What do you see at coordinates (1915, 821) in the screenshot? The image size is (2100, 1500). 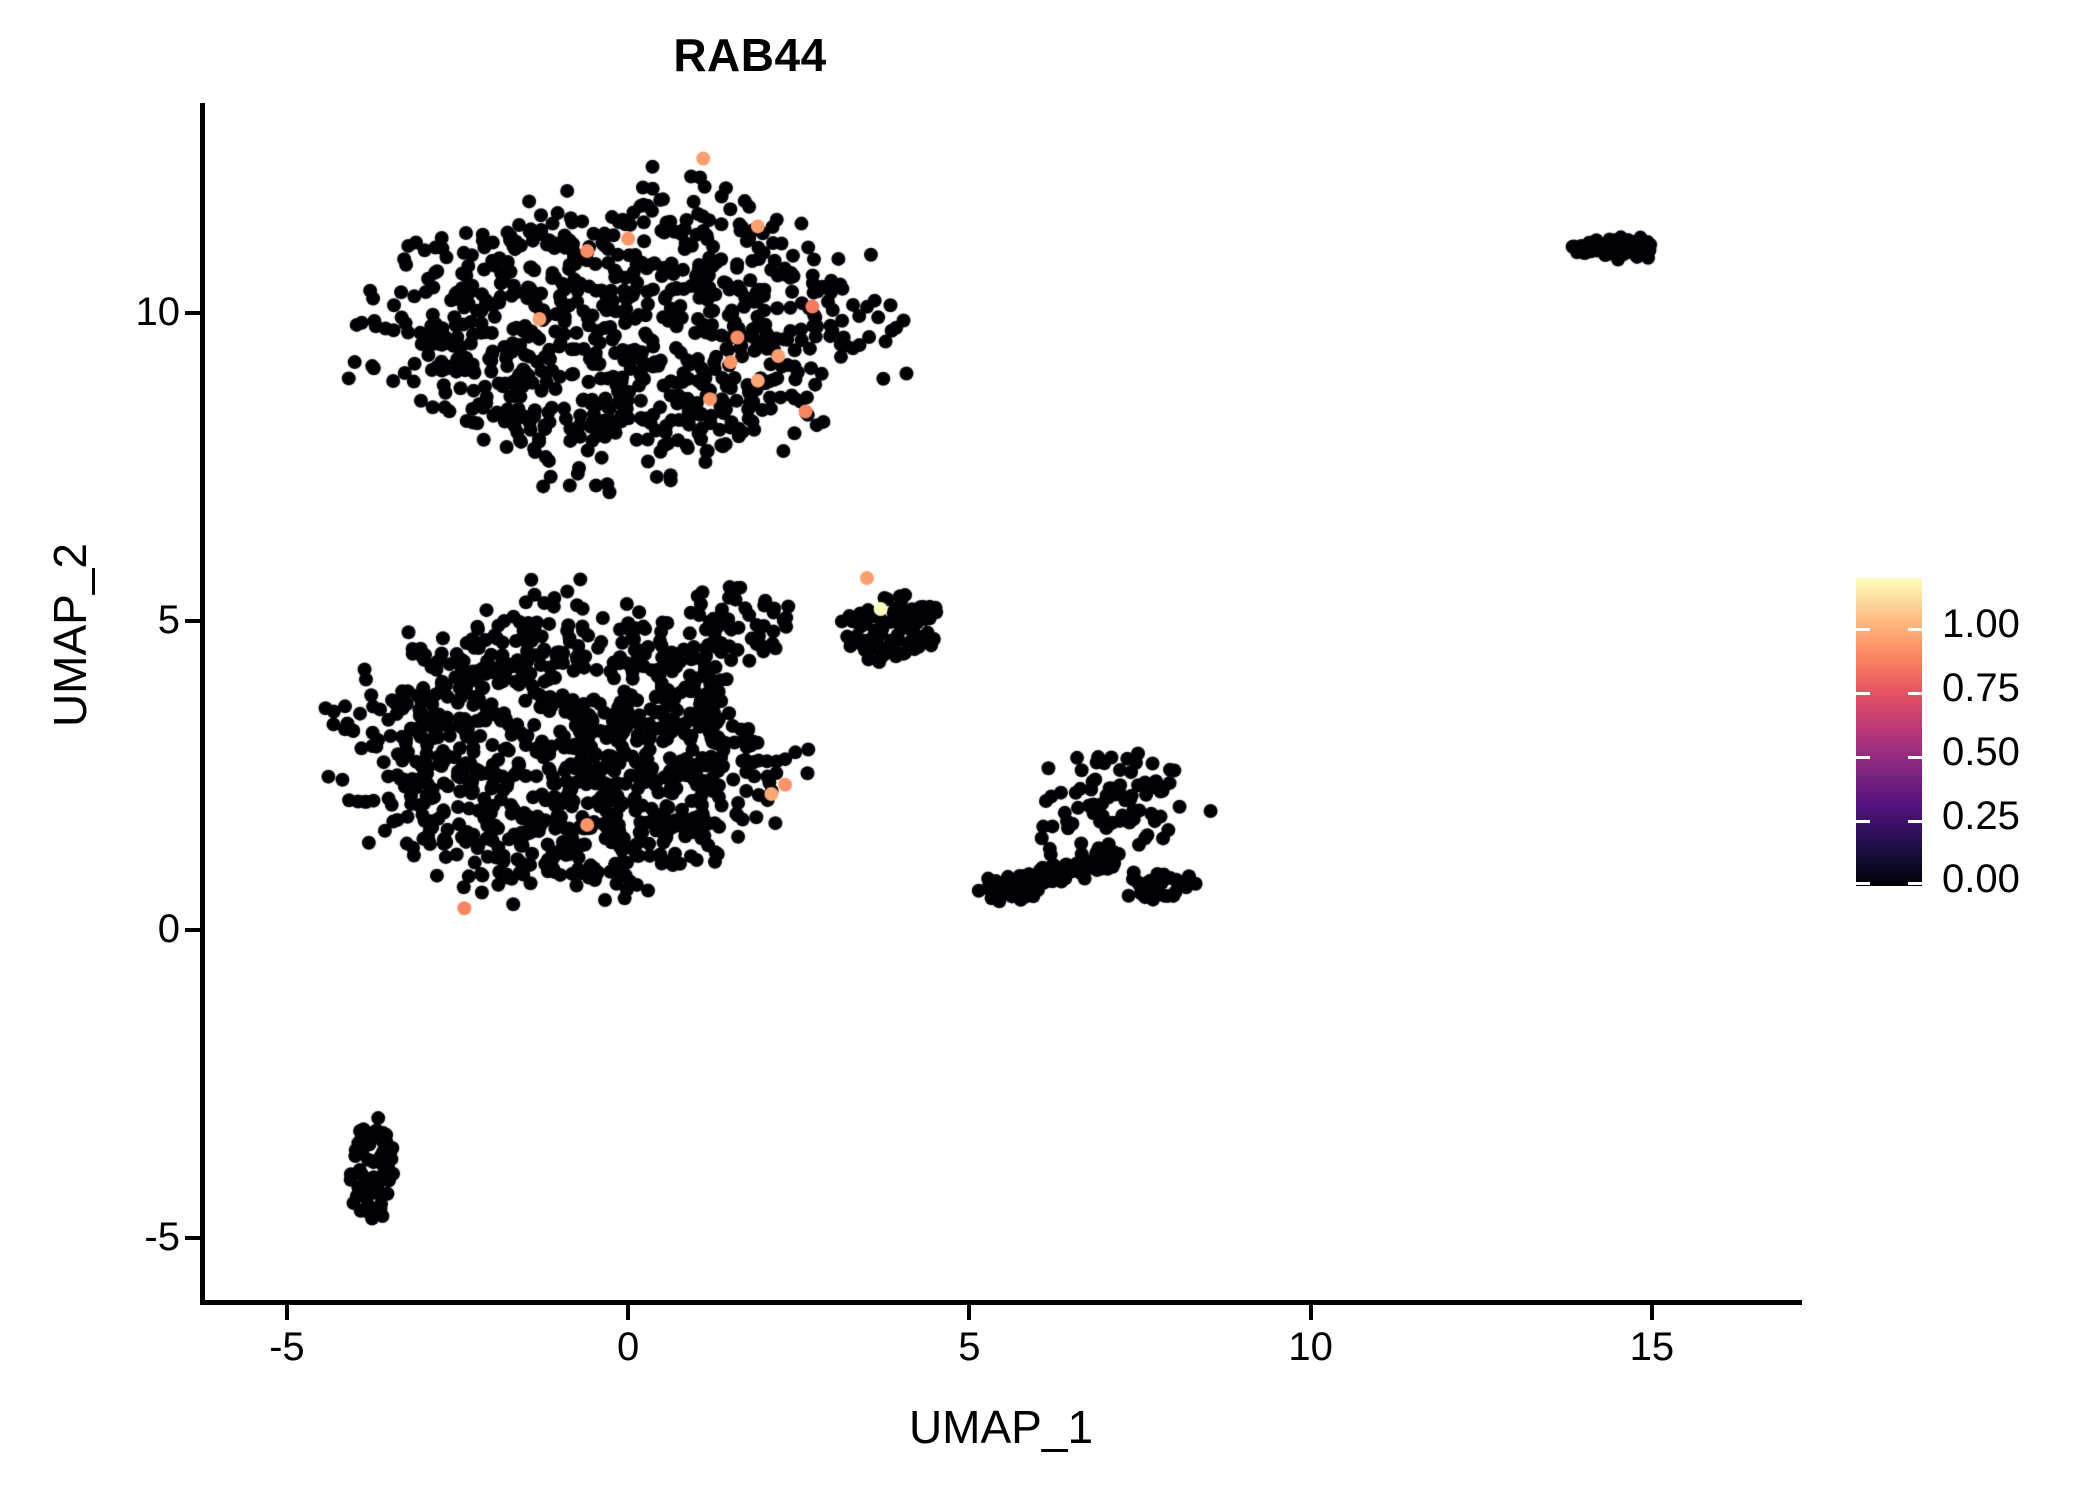 I see `colorbar-tick-4-right` at bounding box center [1915, 821].